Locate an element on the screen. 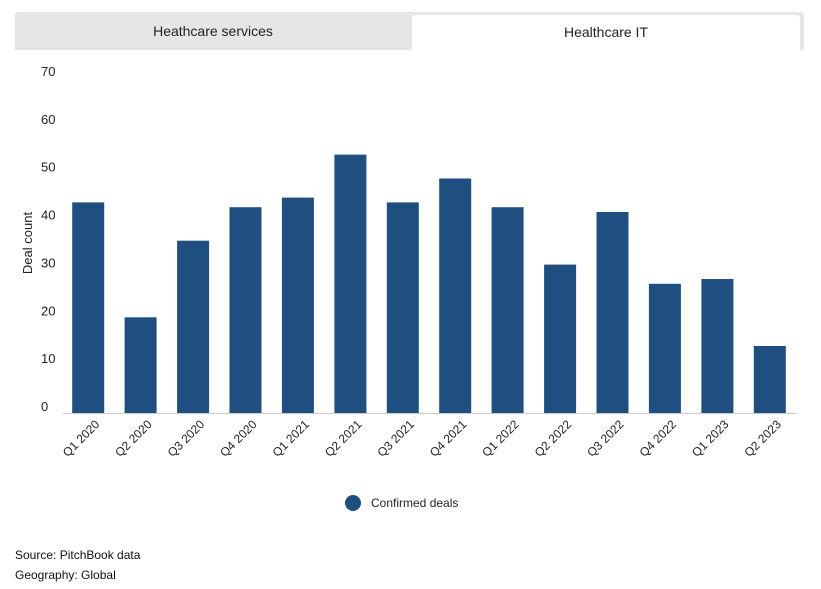 This screenshot has height=589, width=821. x-tick-label: Q3 2020 is located at coordinates (186, 438).